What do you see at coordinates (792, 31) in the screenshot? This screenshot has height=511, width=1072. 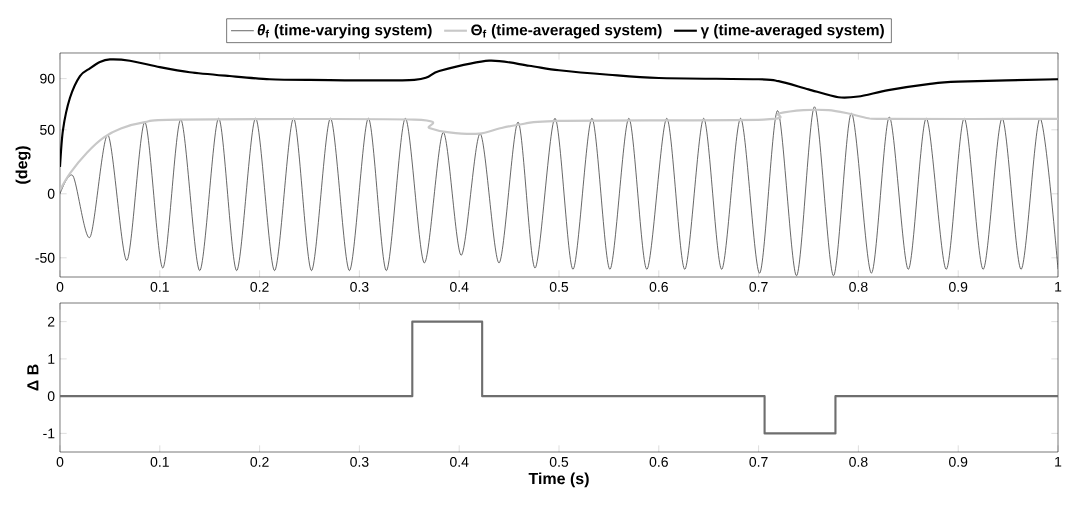 I see `legend-label: γ (time-averaged system)` at bounding box center [792, 31].